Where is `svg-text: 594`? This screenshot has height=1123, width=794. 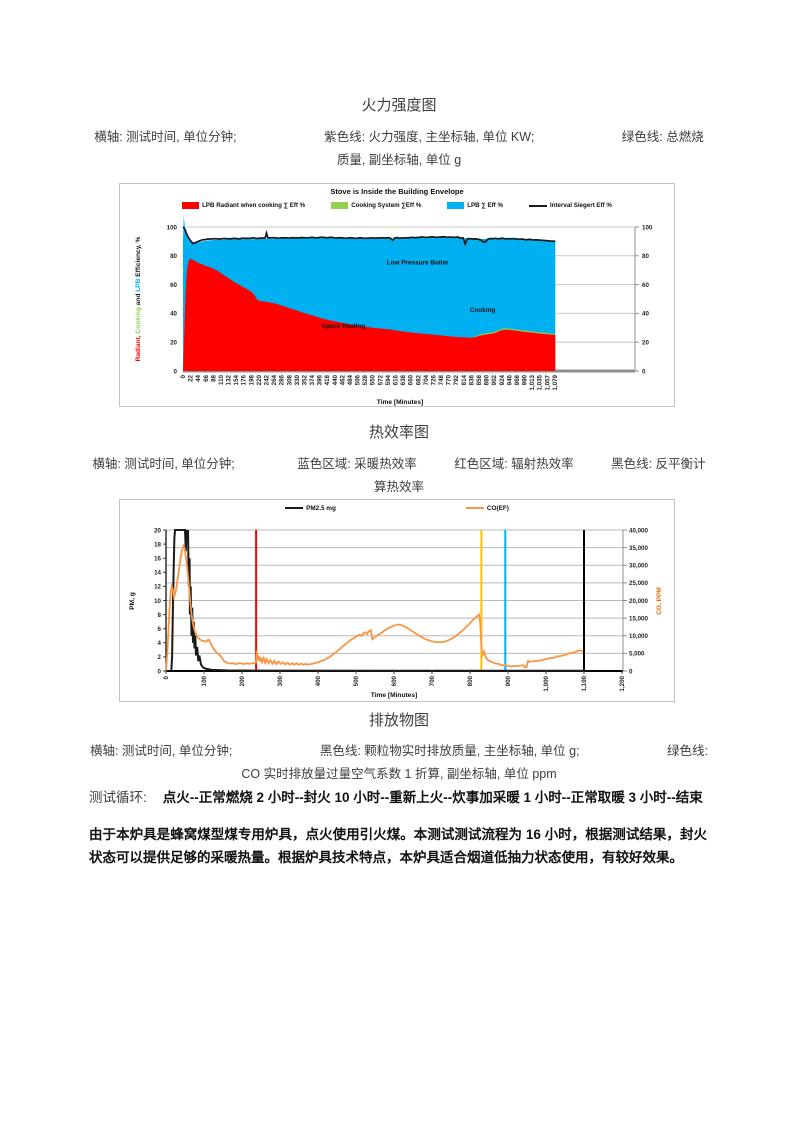 svg-text: 594 is located at coordinates (388, 379).